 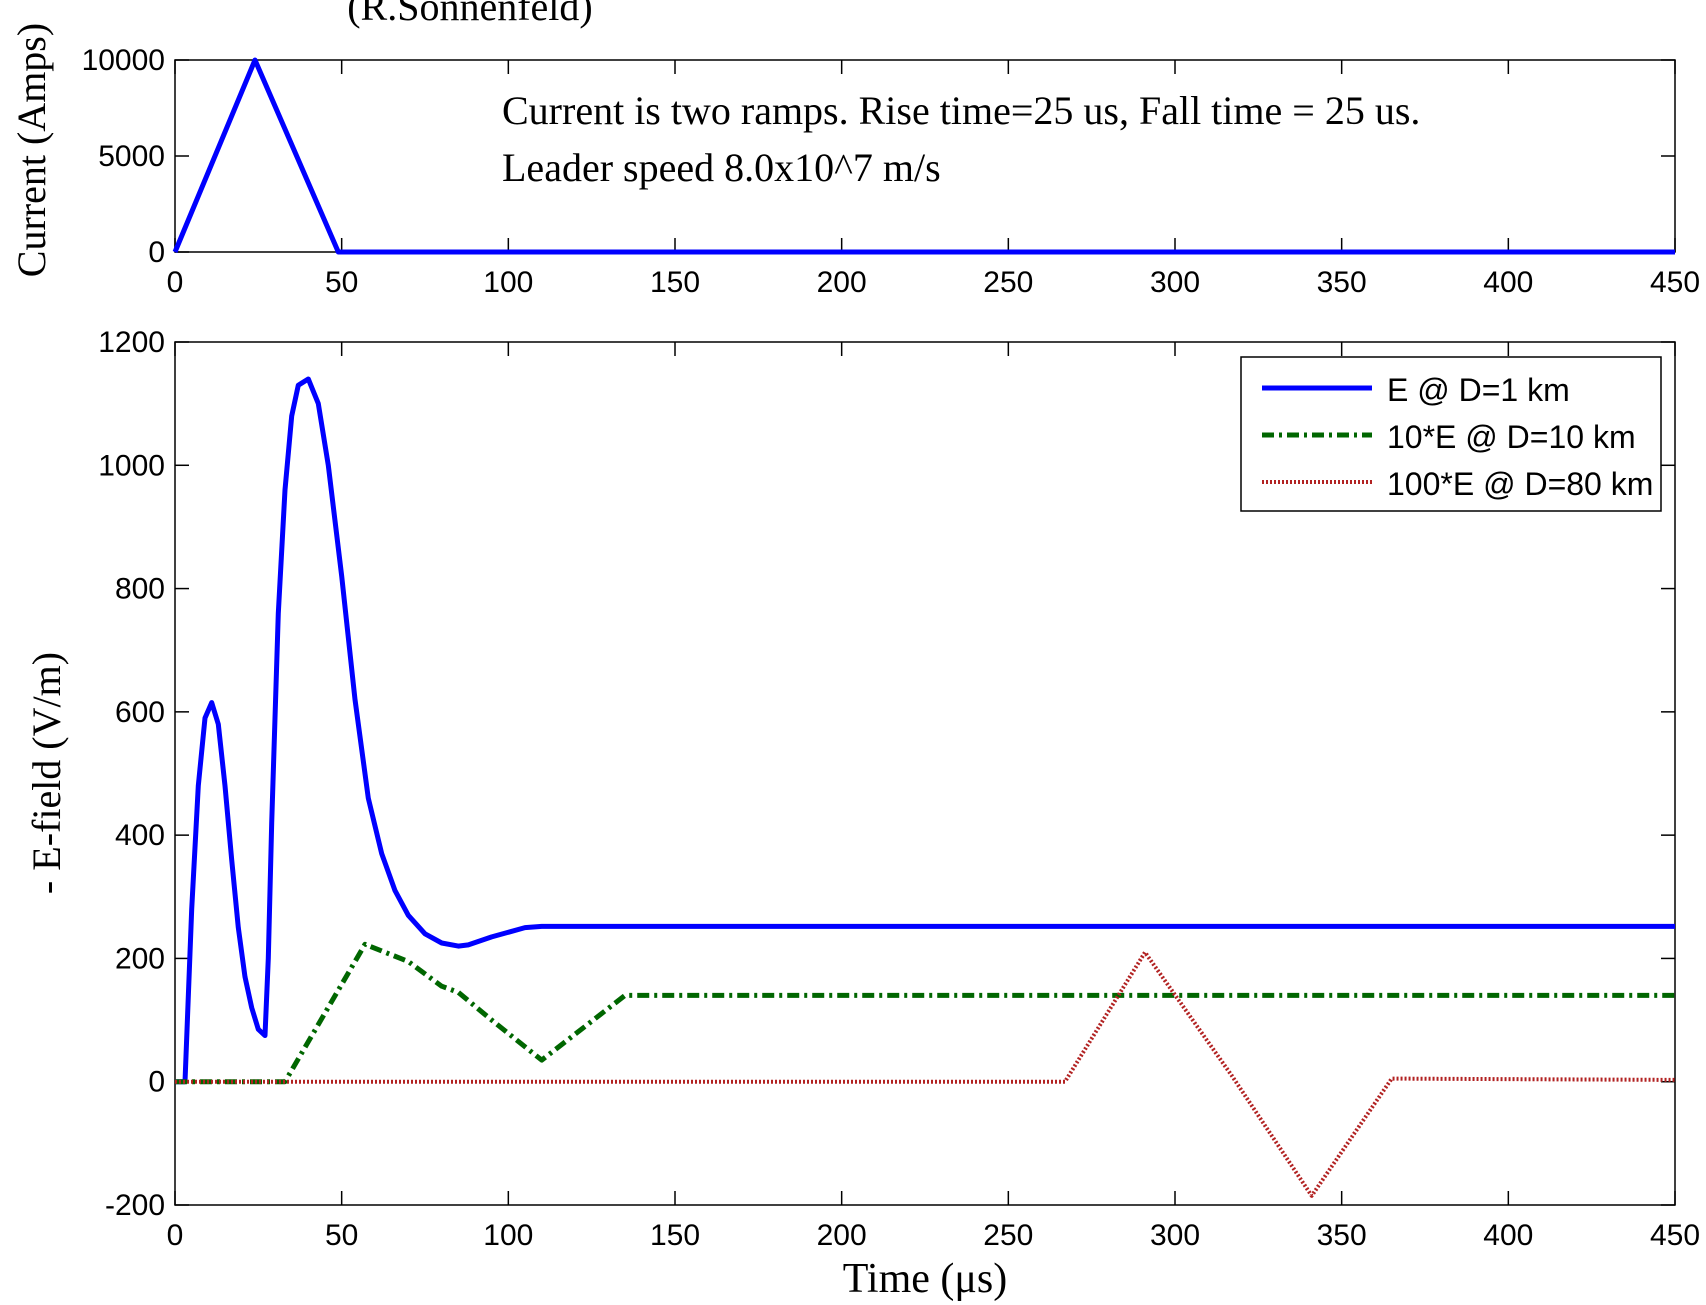 I want to click on efield-x-tick-label: 400, so click(x=1508, y=1235).